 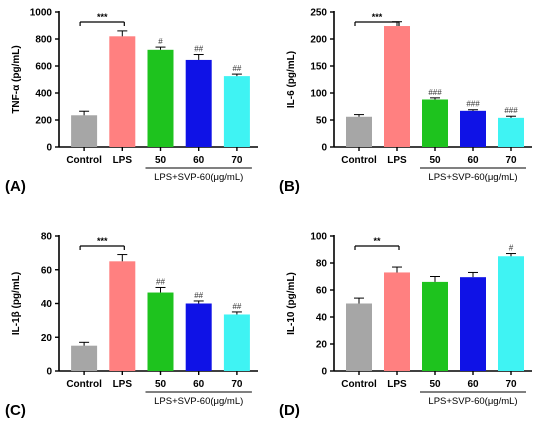 What do you see at coordinates (16, 79) in the screenshot?
I see `y-axis-label: TNF-α (pg/mL)` at bounding box center [16, 79].